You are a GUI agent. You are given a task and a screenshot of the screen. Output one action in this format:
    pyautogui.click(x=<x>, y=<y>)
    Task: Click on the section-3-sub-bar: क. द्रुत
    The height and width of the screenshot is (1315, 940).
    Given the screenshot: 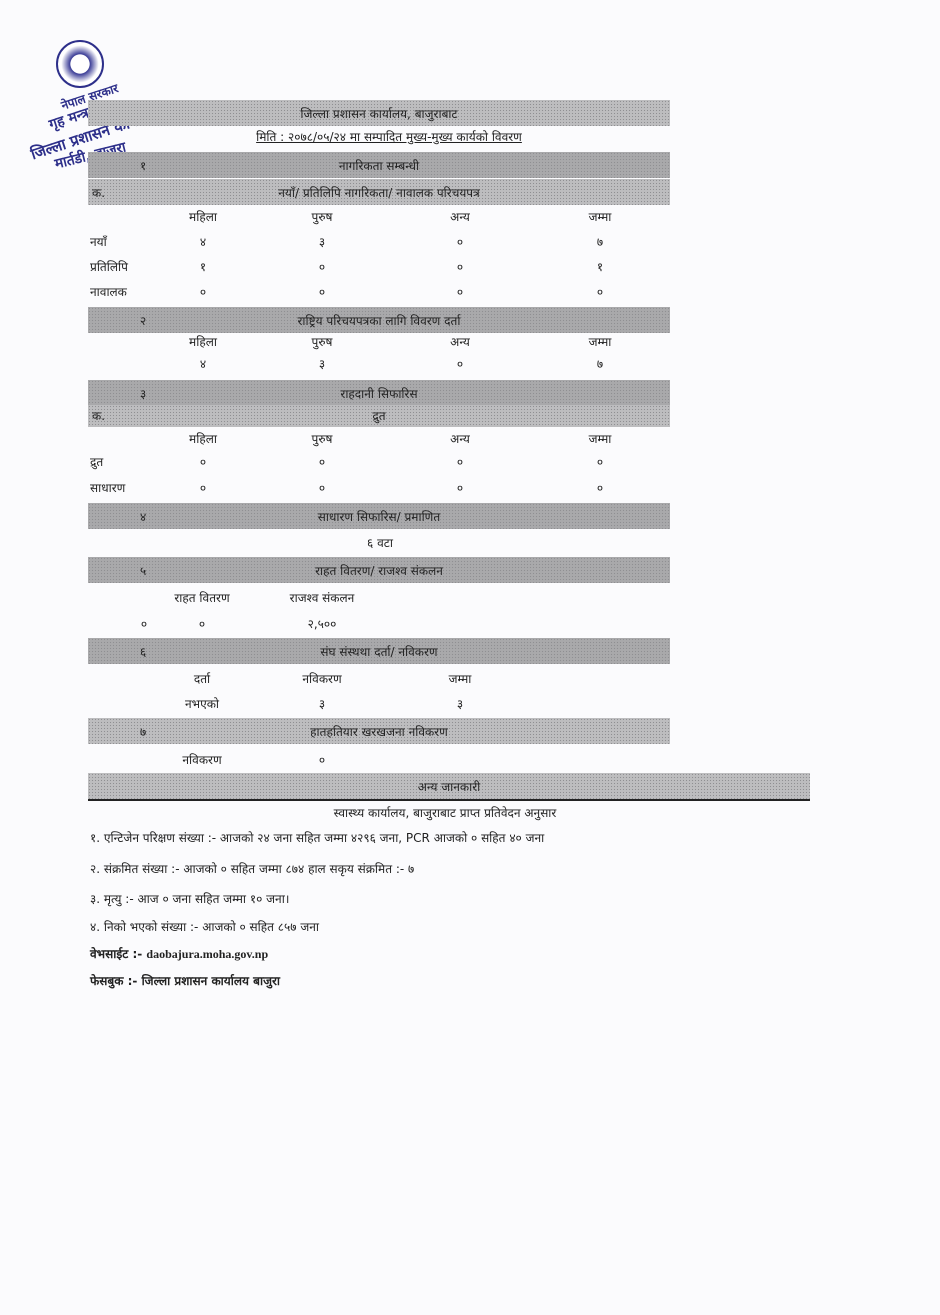 What is the action you would take?
    pyautogui.click(x=379, y=416)
    